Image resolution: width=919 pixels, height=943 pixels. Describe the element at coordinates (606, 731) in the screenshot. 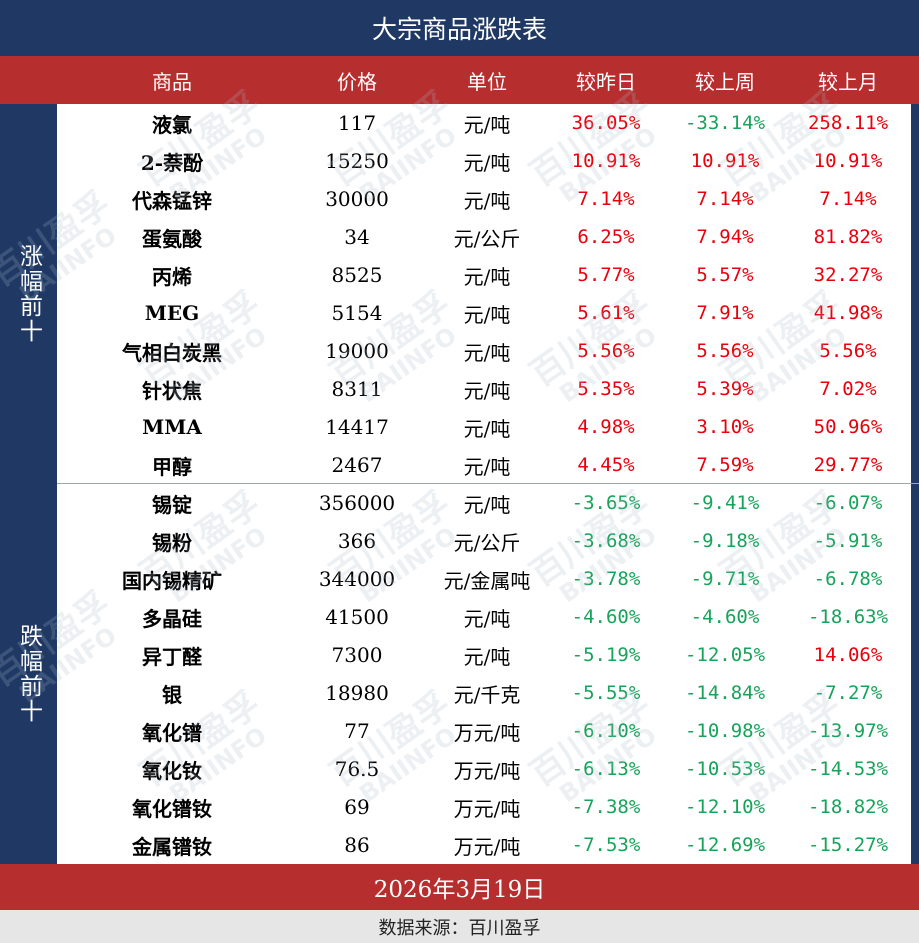

I see `day-change-cell: -6.10%` at that location.